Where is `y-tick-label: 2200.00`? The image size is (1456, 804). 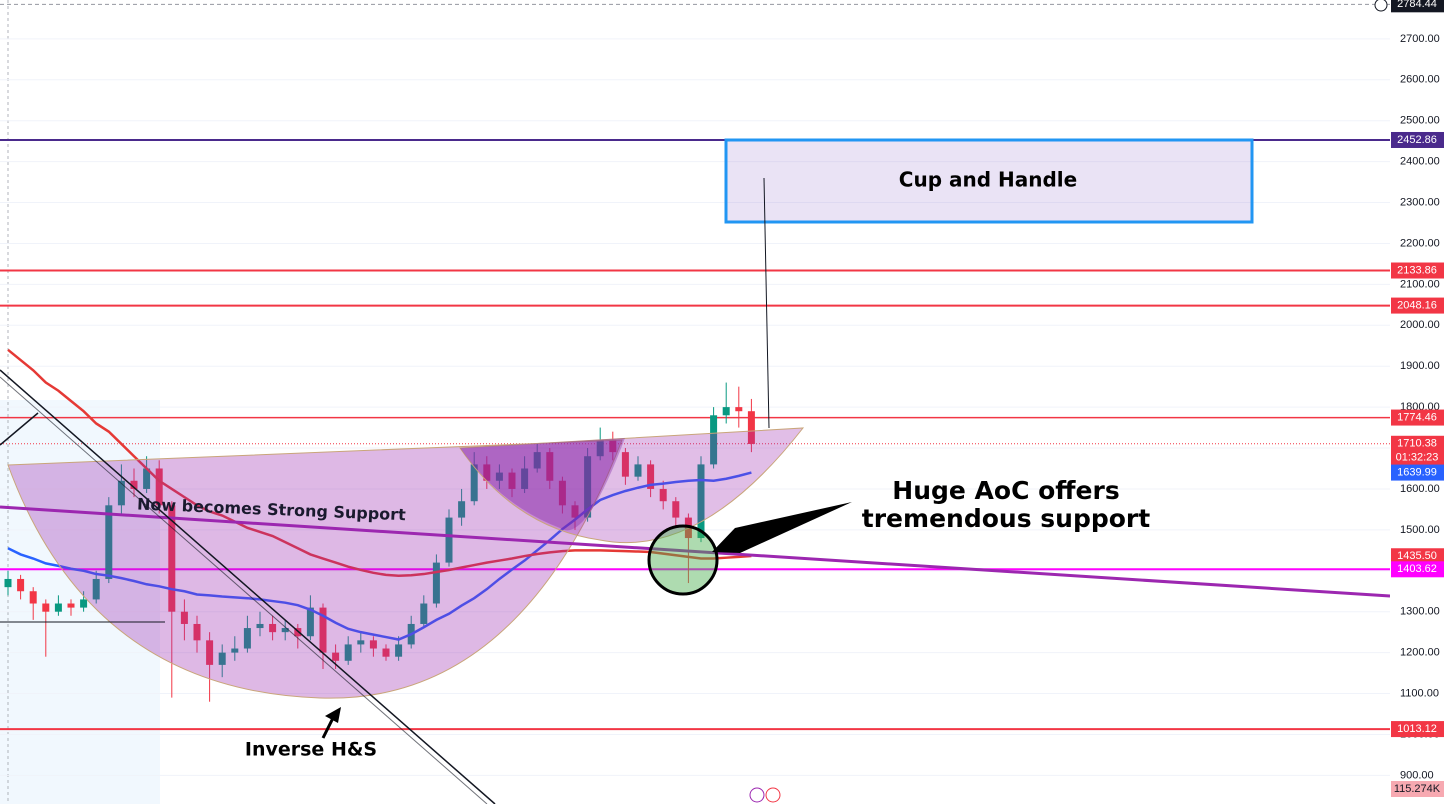
y-tick-label: 2200.00 is located at coordinates (1420, 243).